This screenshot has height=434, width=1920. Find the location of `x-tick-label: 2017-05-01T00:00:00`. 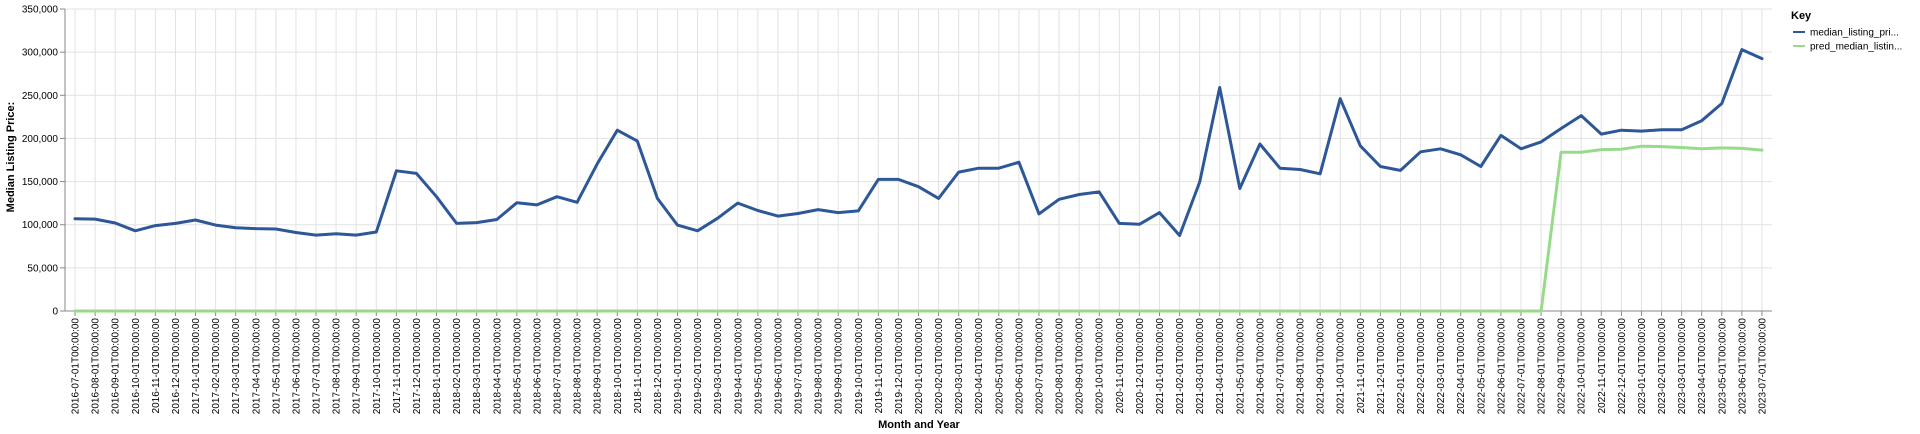

x-tick-label: 2017-05-01T00:00:00 is located at coordinates (276, 366).